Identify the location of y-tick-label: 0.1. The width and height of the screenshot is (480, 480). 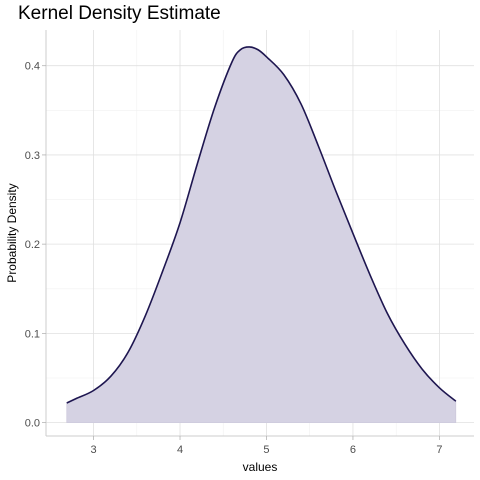
(32, 334).